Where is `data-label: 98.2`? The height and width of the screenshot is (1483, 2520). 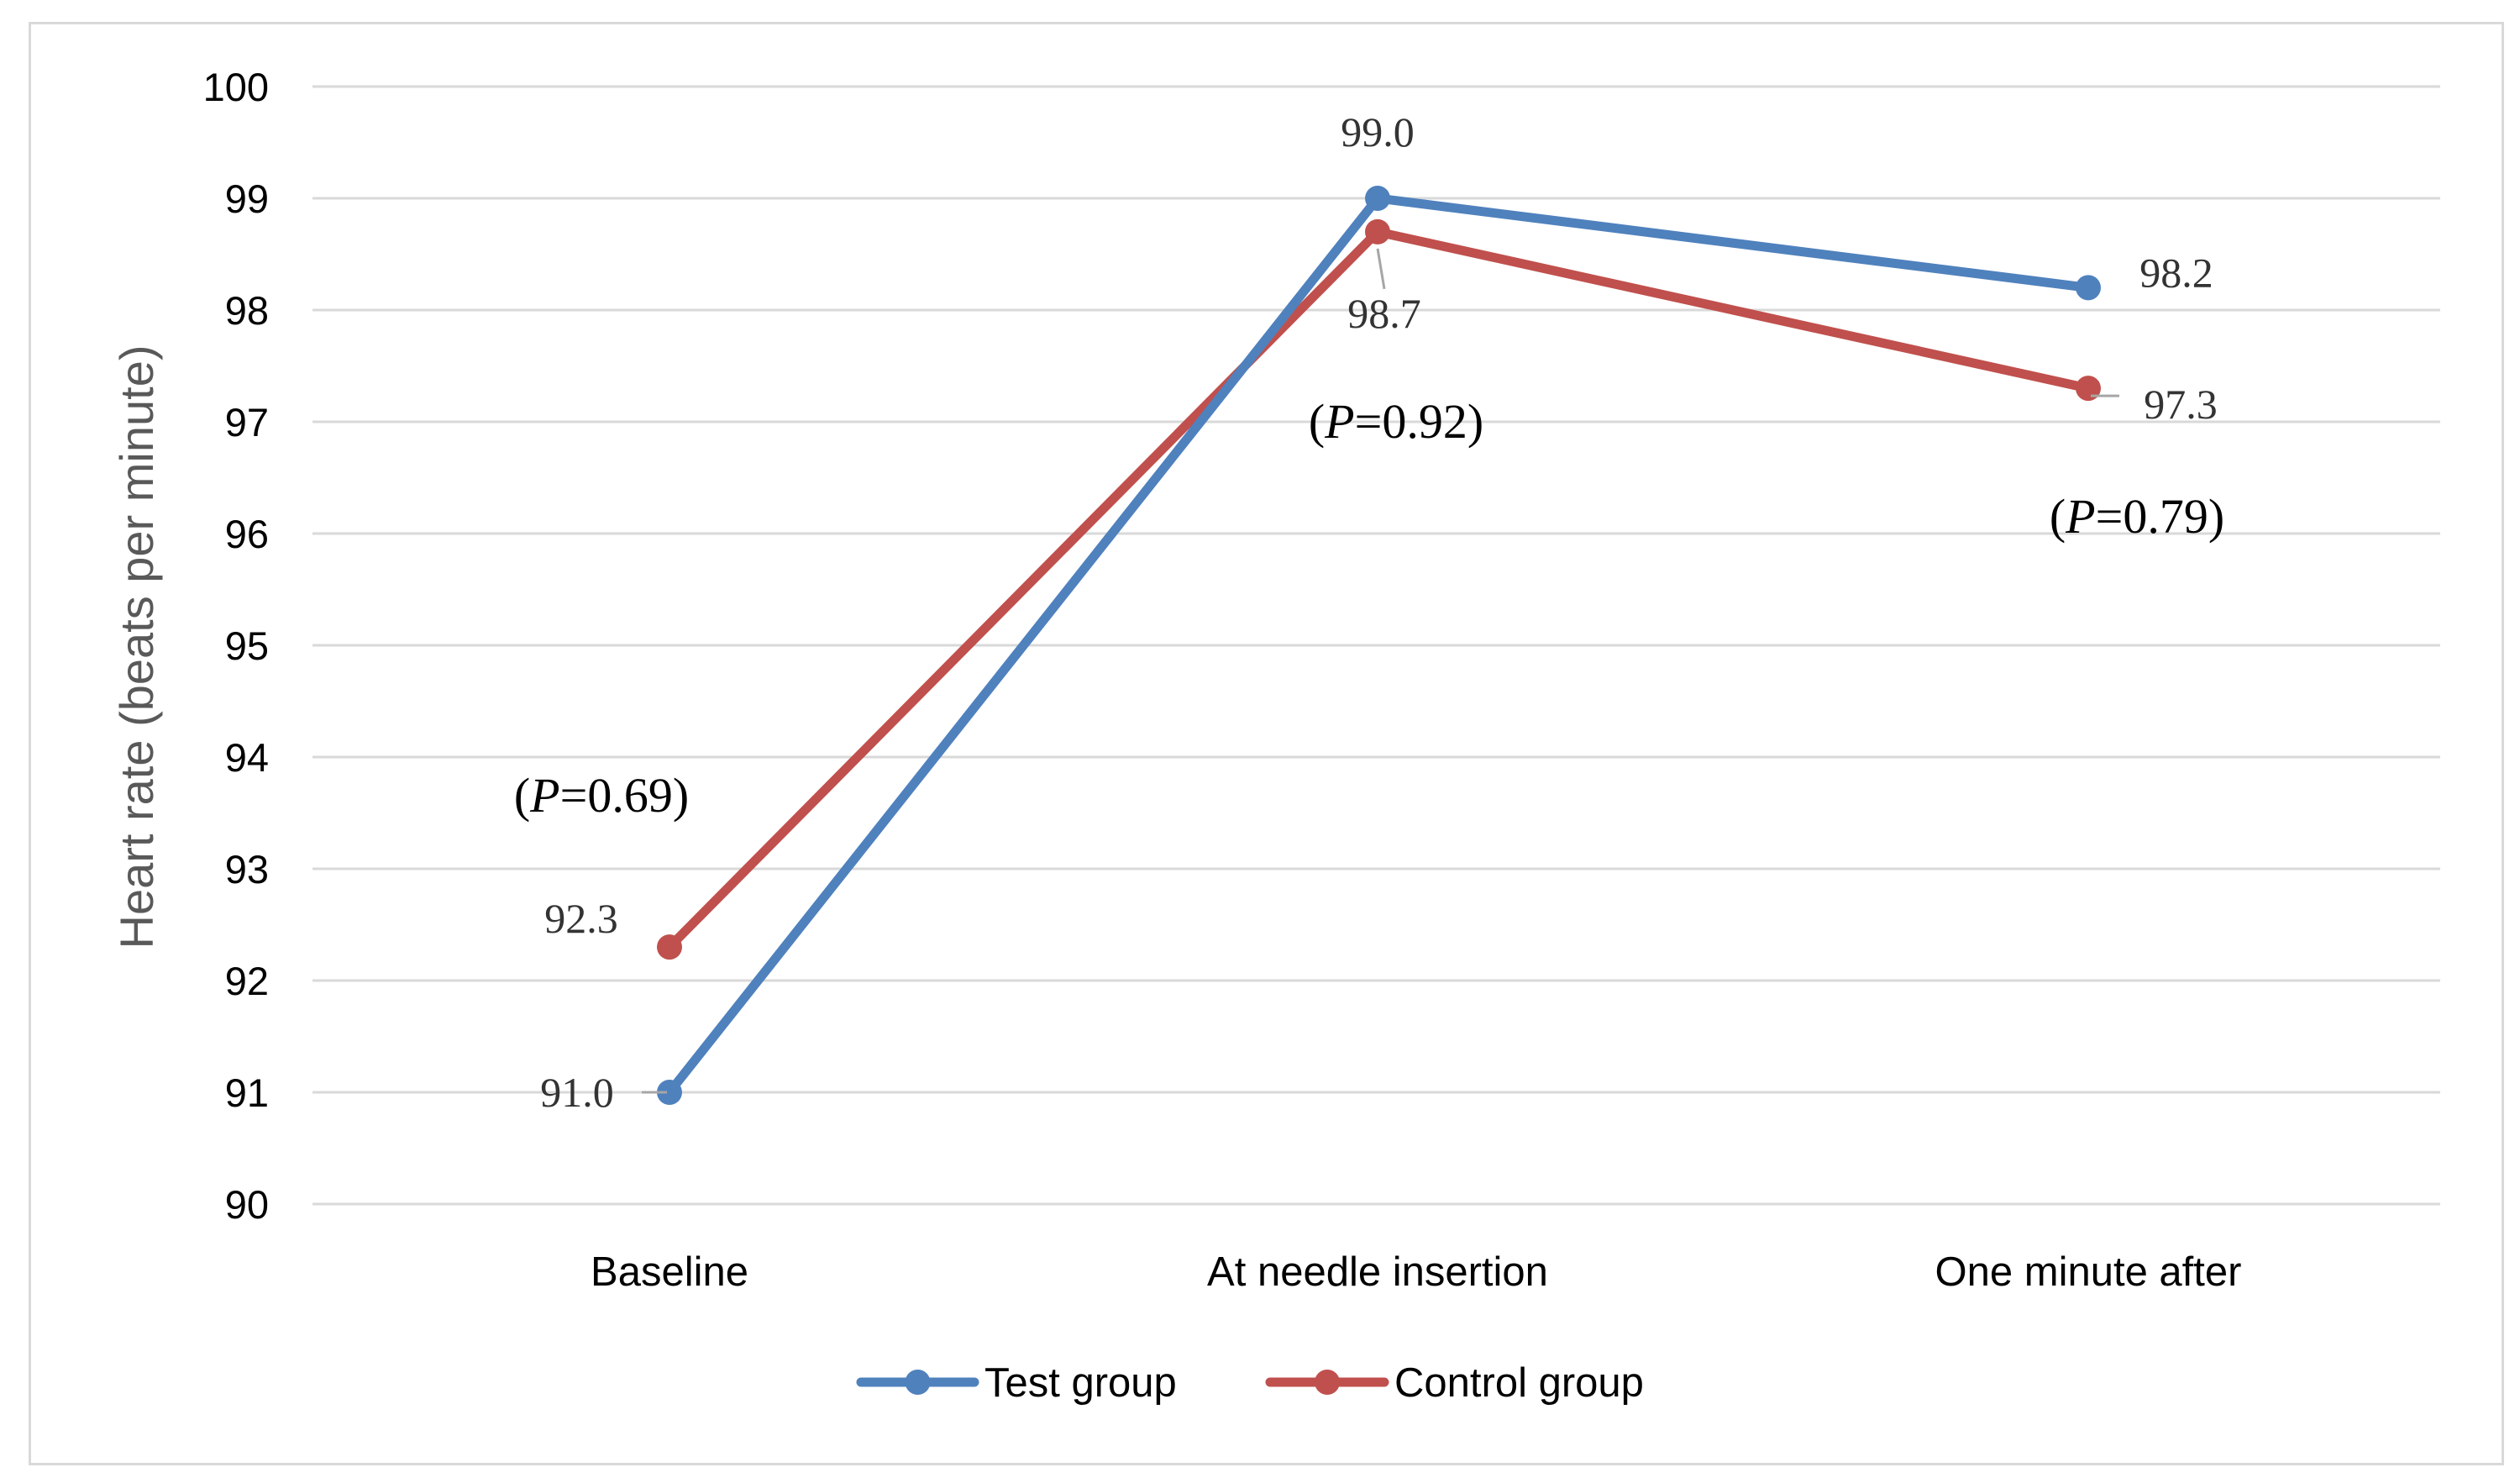
data-label: 98.2 is located at coordinates (2176, 273).